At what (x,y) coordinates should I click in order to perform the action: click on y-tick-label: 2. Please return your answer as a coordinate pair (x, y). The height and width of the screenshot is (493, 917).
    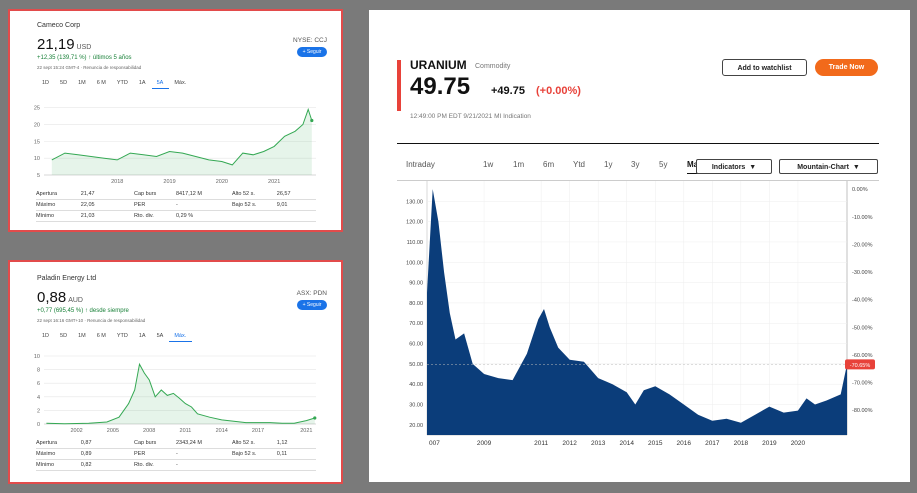
    Looking at the image, I should click on (38, 411).